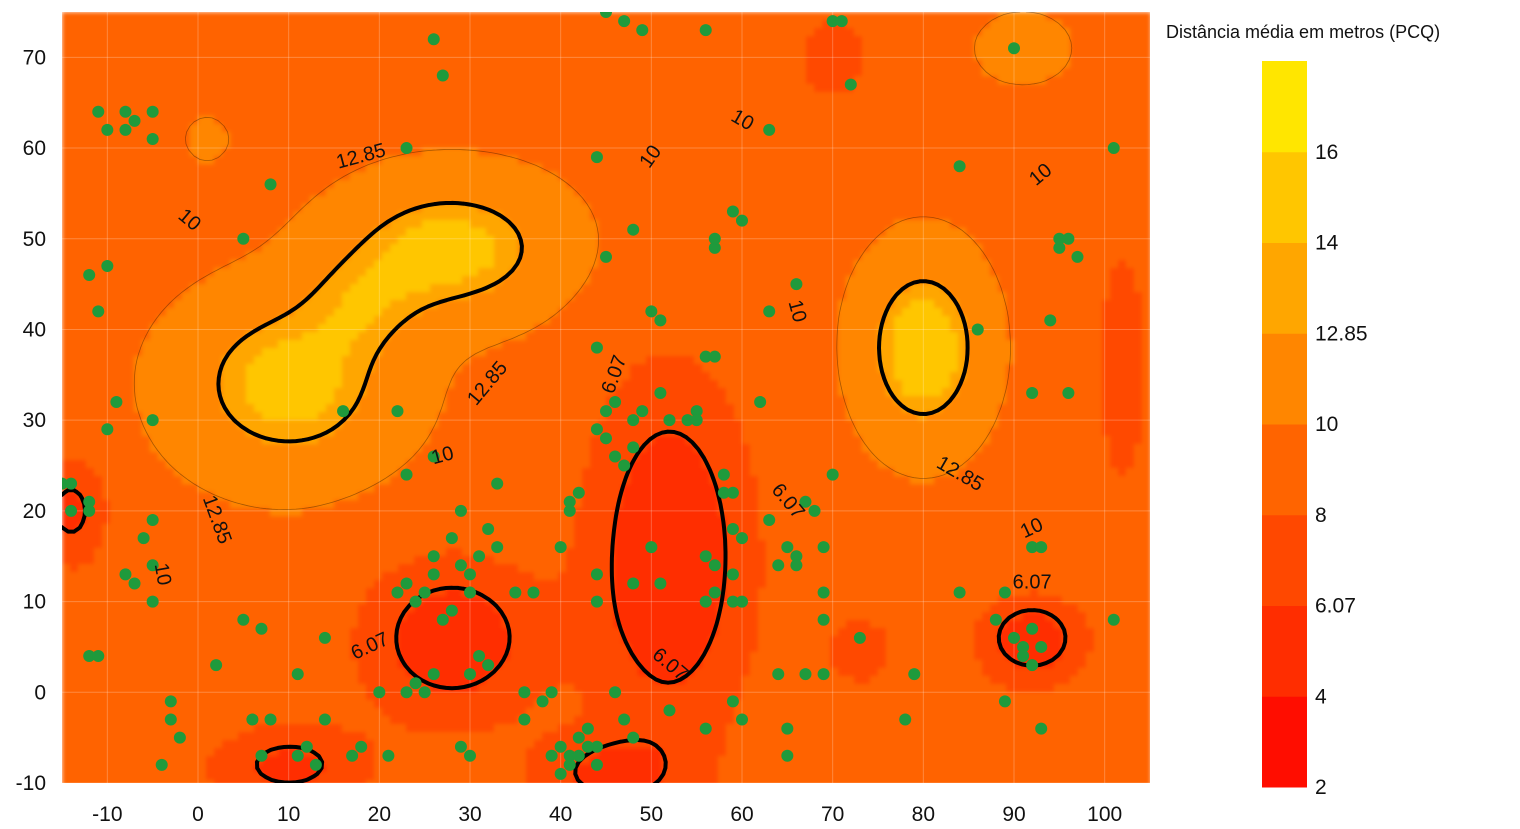 This screenshot has width=1520, height=829. I want to click on colorbar-tick-label: 2, so click(1321, 787).